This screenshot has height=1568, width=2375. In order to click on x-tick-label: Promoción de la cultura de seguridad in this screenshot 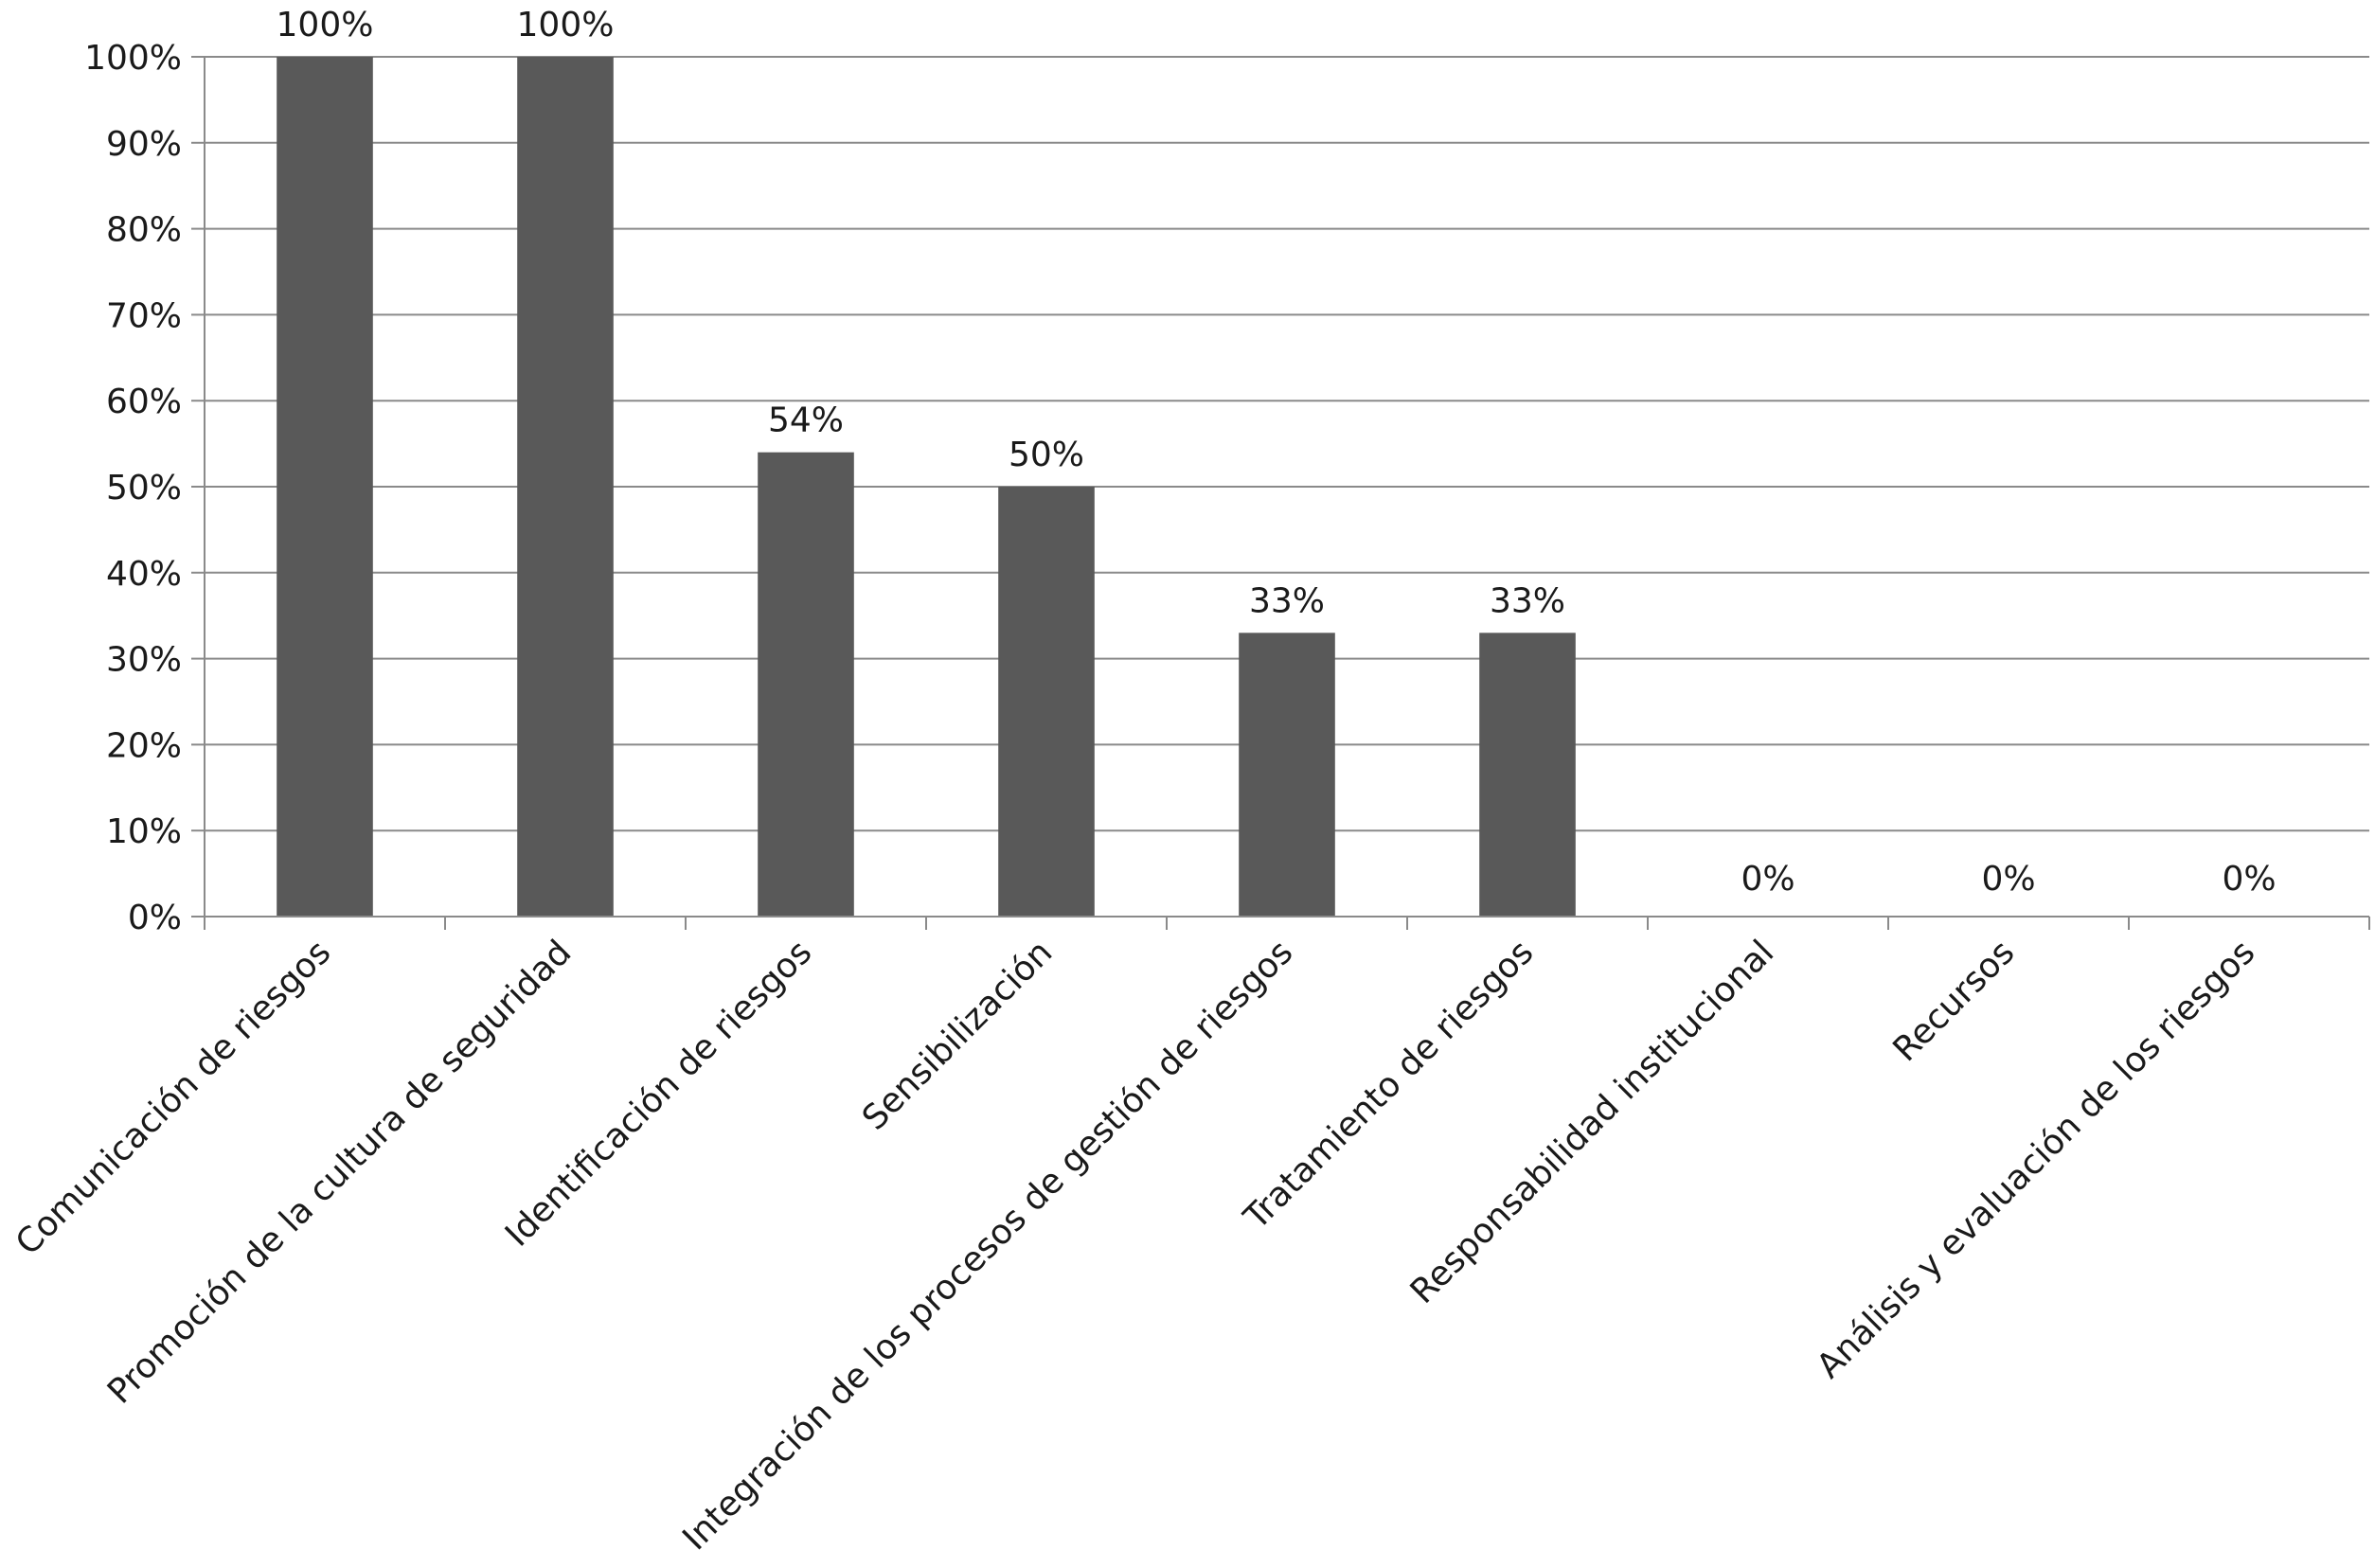, I will do `click(339, 1172)`.